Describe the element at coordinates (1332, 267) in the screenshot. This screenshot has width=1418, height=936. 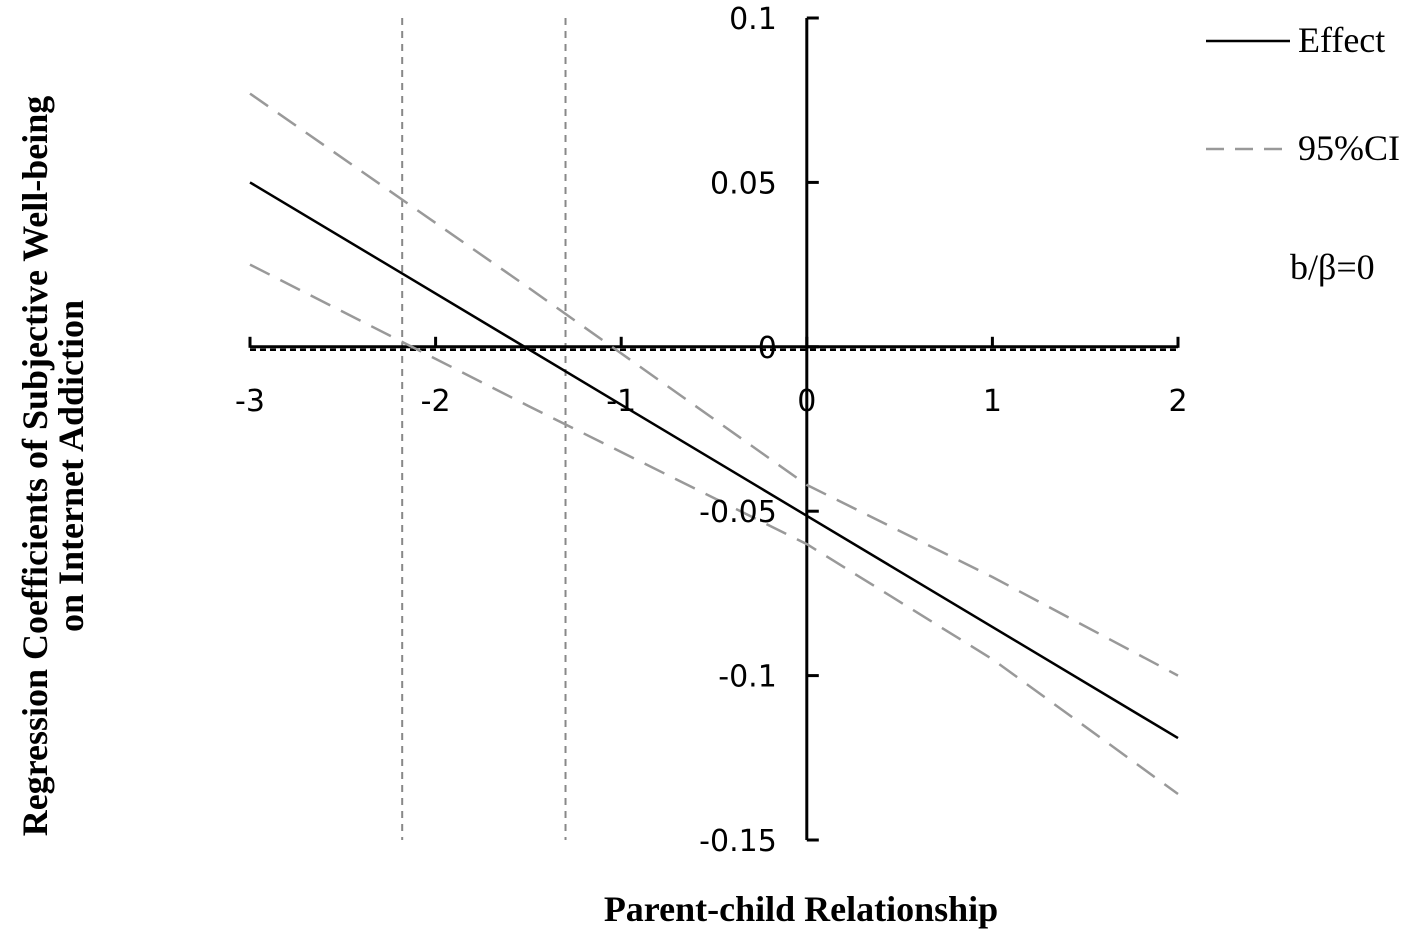
I see `legend-label-zero: b/β=0` at that location.